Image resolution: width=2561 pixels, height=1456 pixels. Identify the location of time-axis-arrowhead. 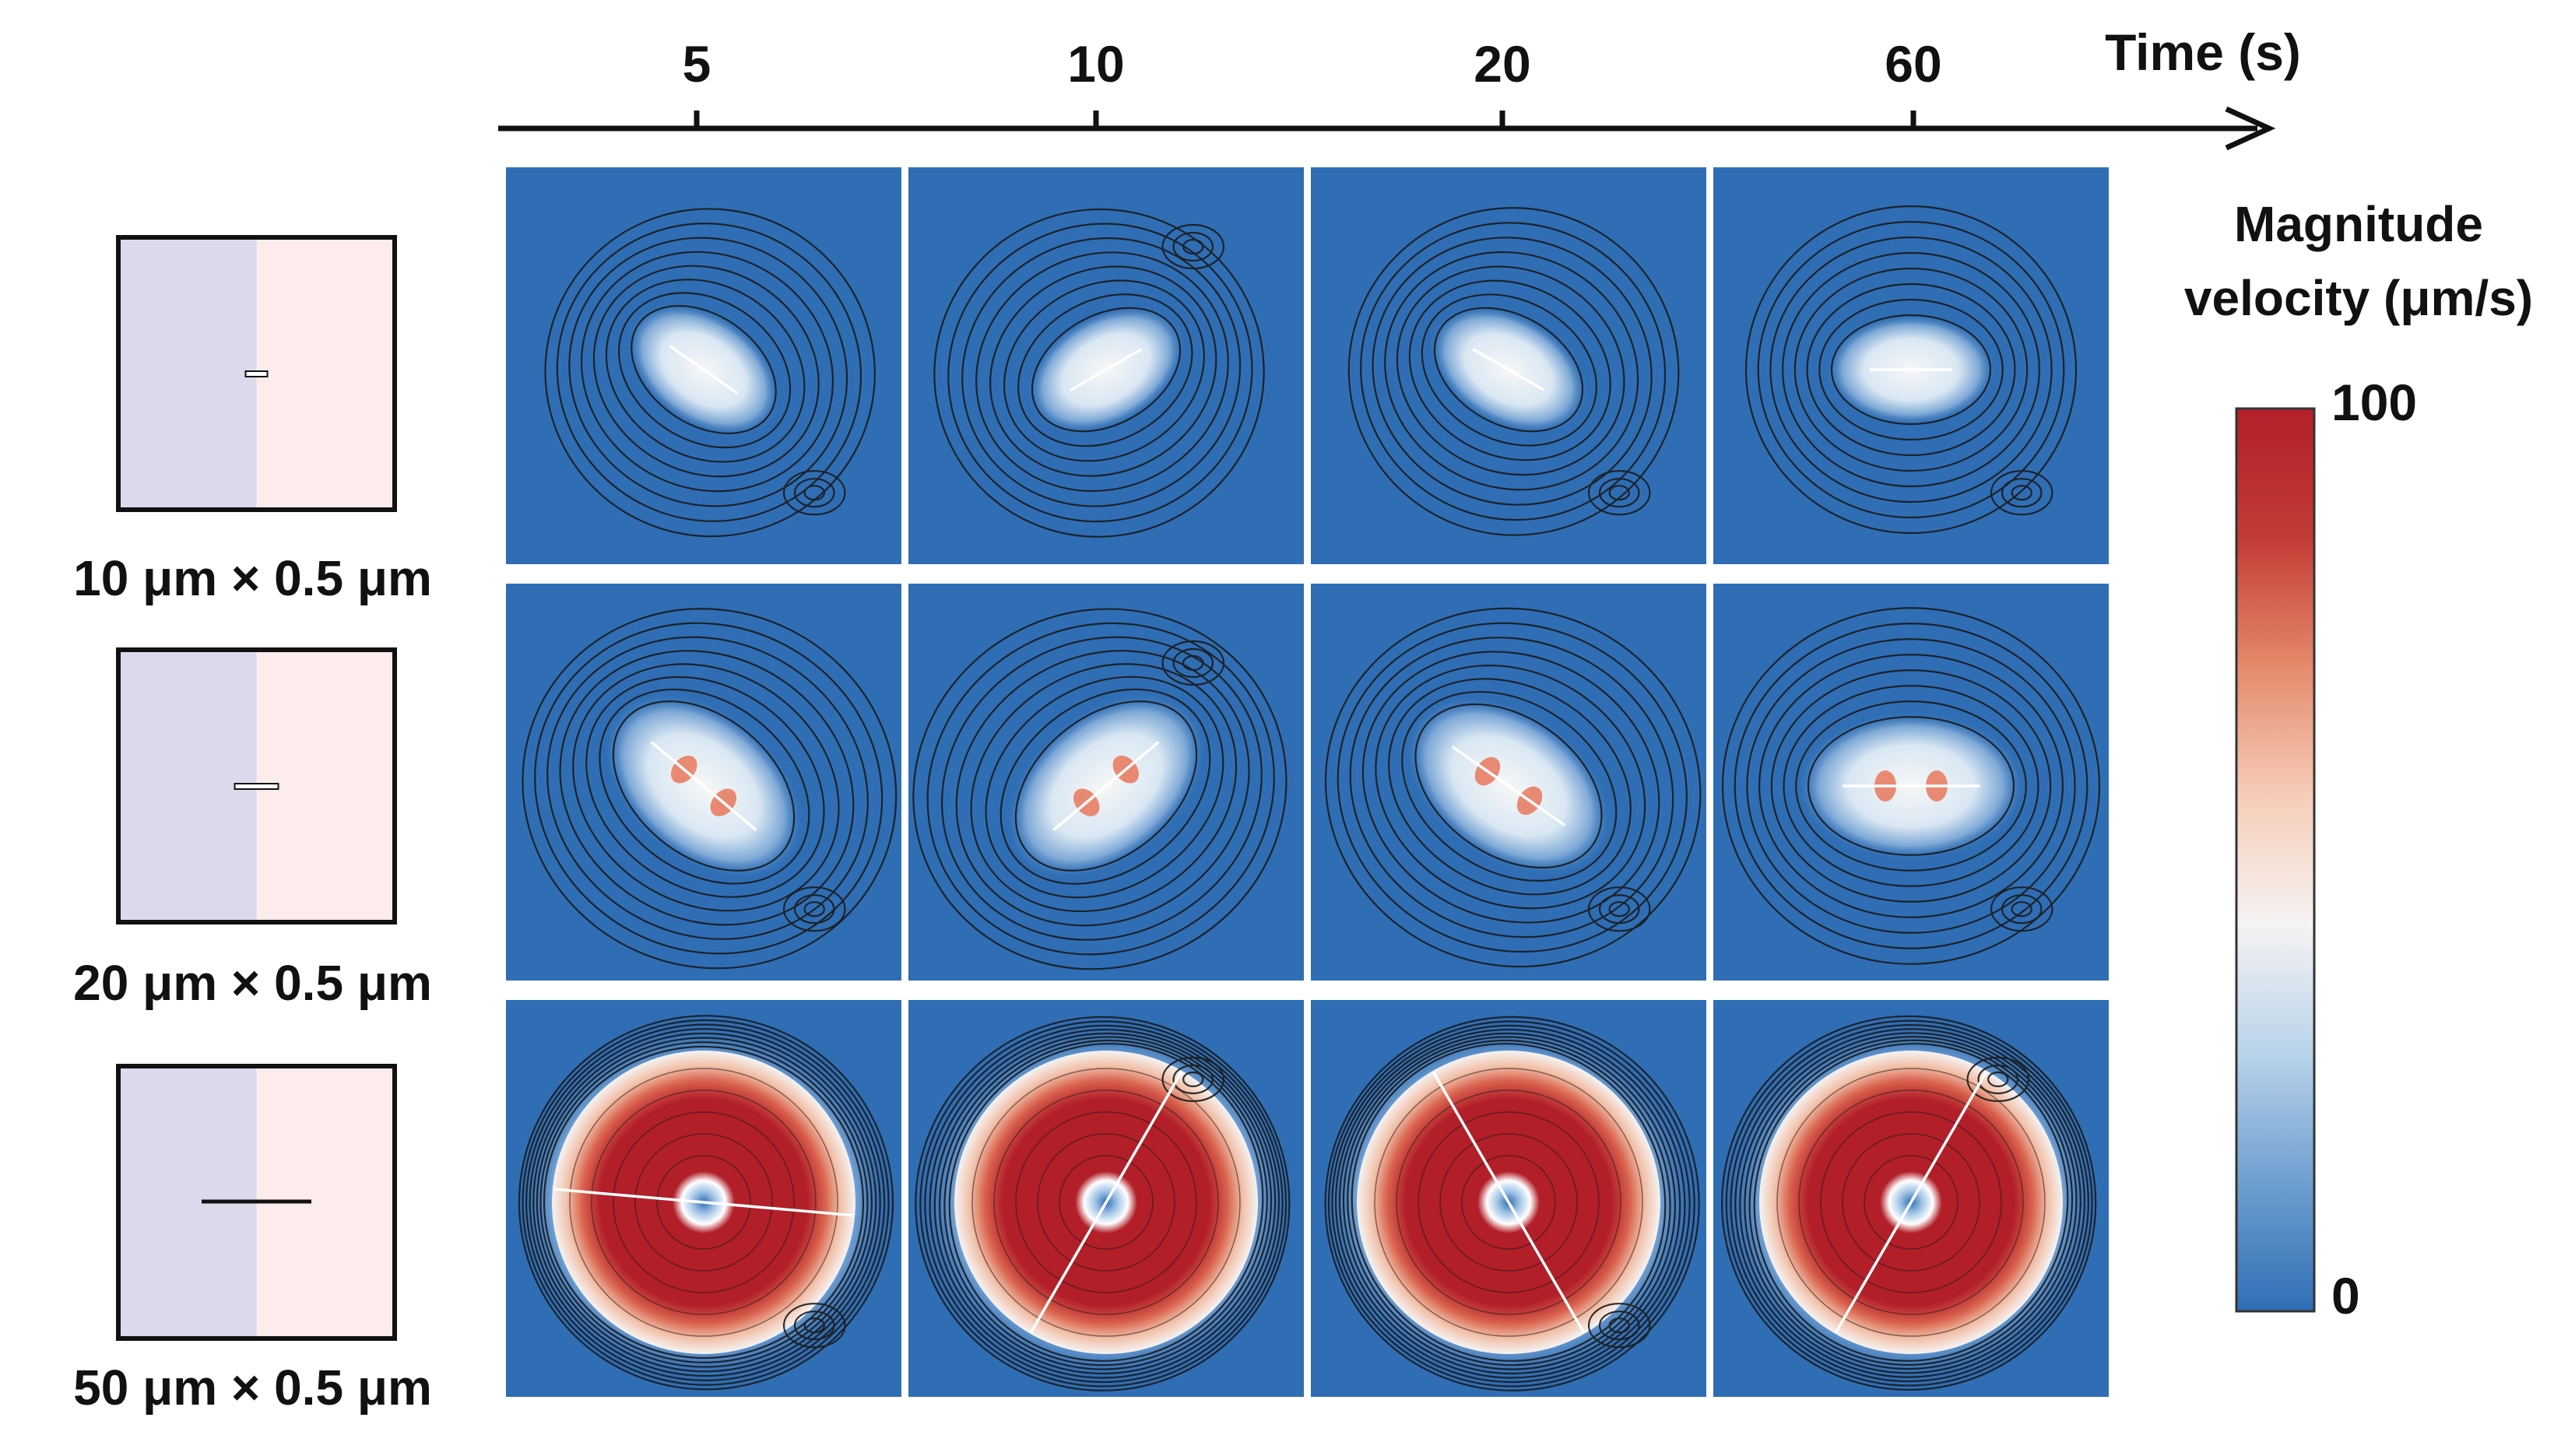
(2250, 129).